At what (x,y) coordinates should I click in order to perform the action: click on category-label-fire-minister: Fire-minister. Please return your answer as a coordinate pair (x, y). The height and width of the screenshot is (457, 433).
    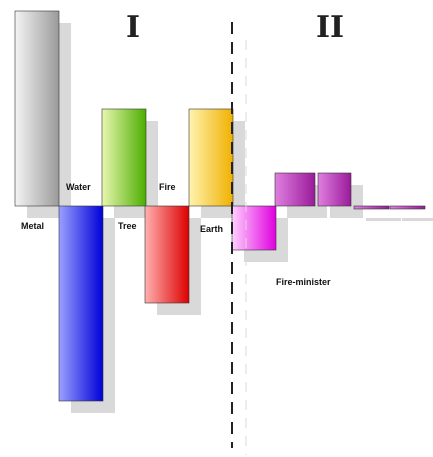
    Looking at the image, I should click on (303, 282).